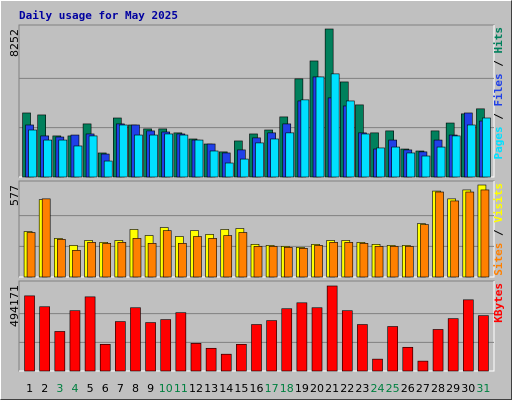 Image resolution: width=512 pixels, height=400 pixels. What do you see at coordinates (29, 388) in the screenshot?
I see `x-tick-label: 1` at bounding box center [29, 388].